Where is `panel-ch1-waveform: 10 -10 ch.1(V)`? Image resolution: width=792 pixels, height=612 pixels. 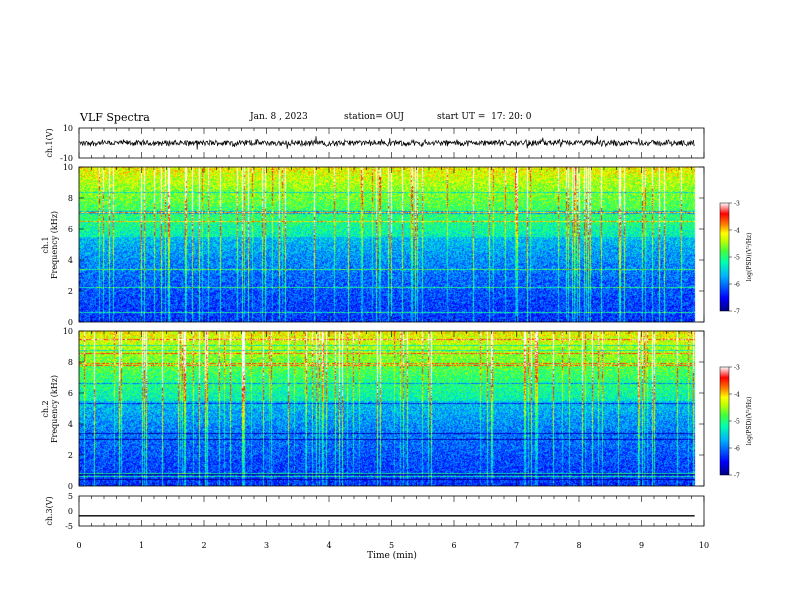 panel-ch1-waveform: 10 -10 ch.1(V) is located at coordinates (375, 143).